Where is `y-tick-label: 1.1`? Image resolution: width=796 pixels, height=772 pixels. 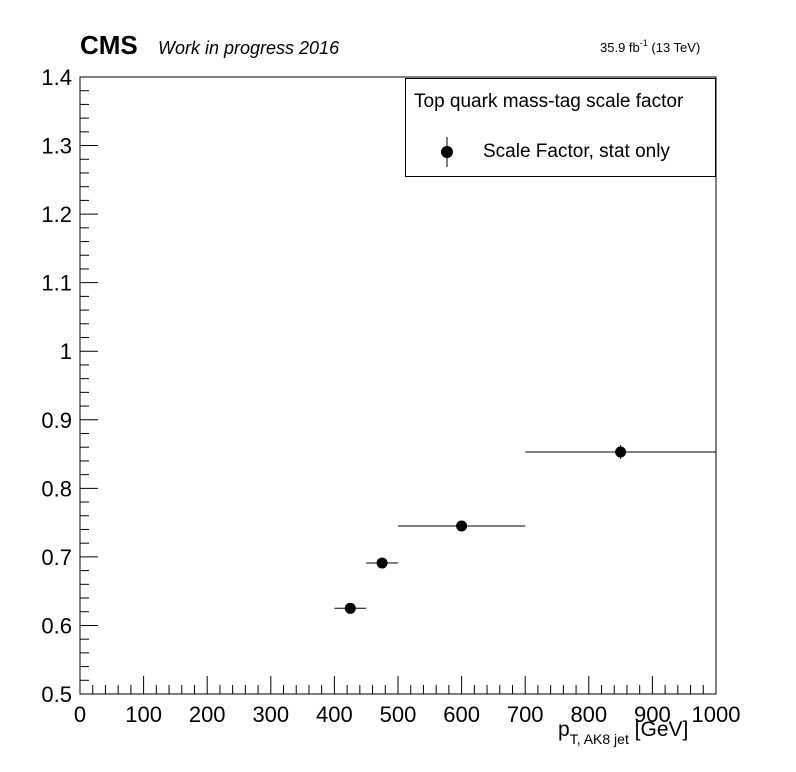
y-tick-label: 1.1 is located at coordinates (56, 283).